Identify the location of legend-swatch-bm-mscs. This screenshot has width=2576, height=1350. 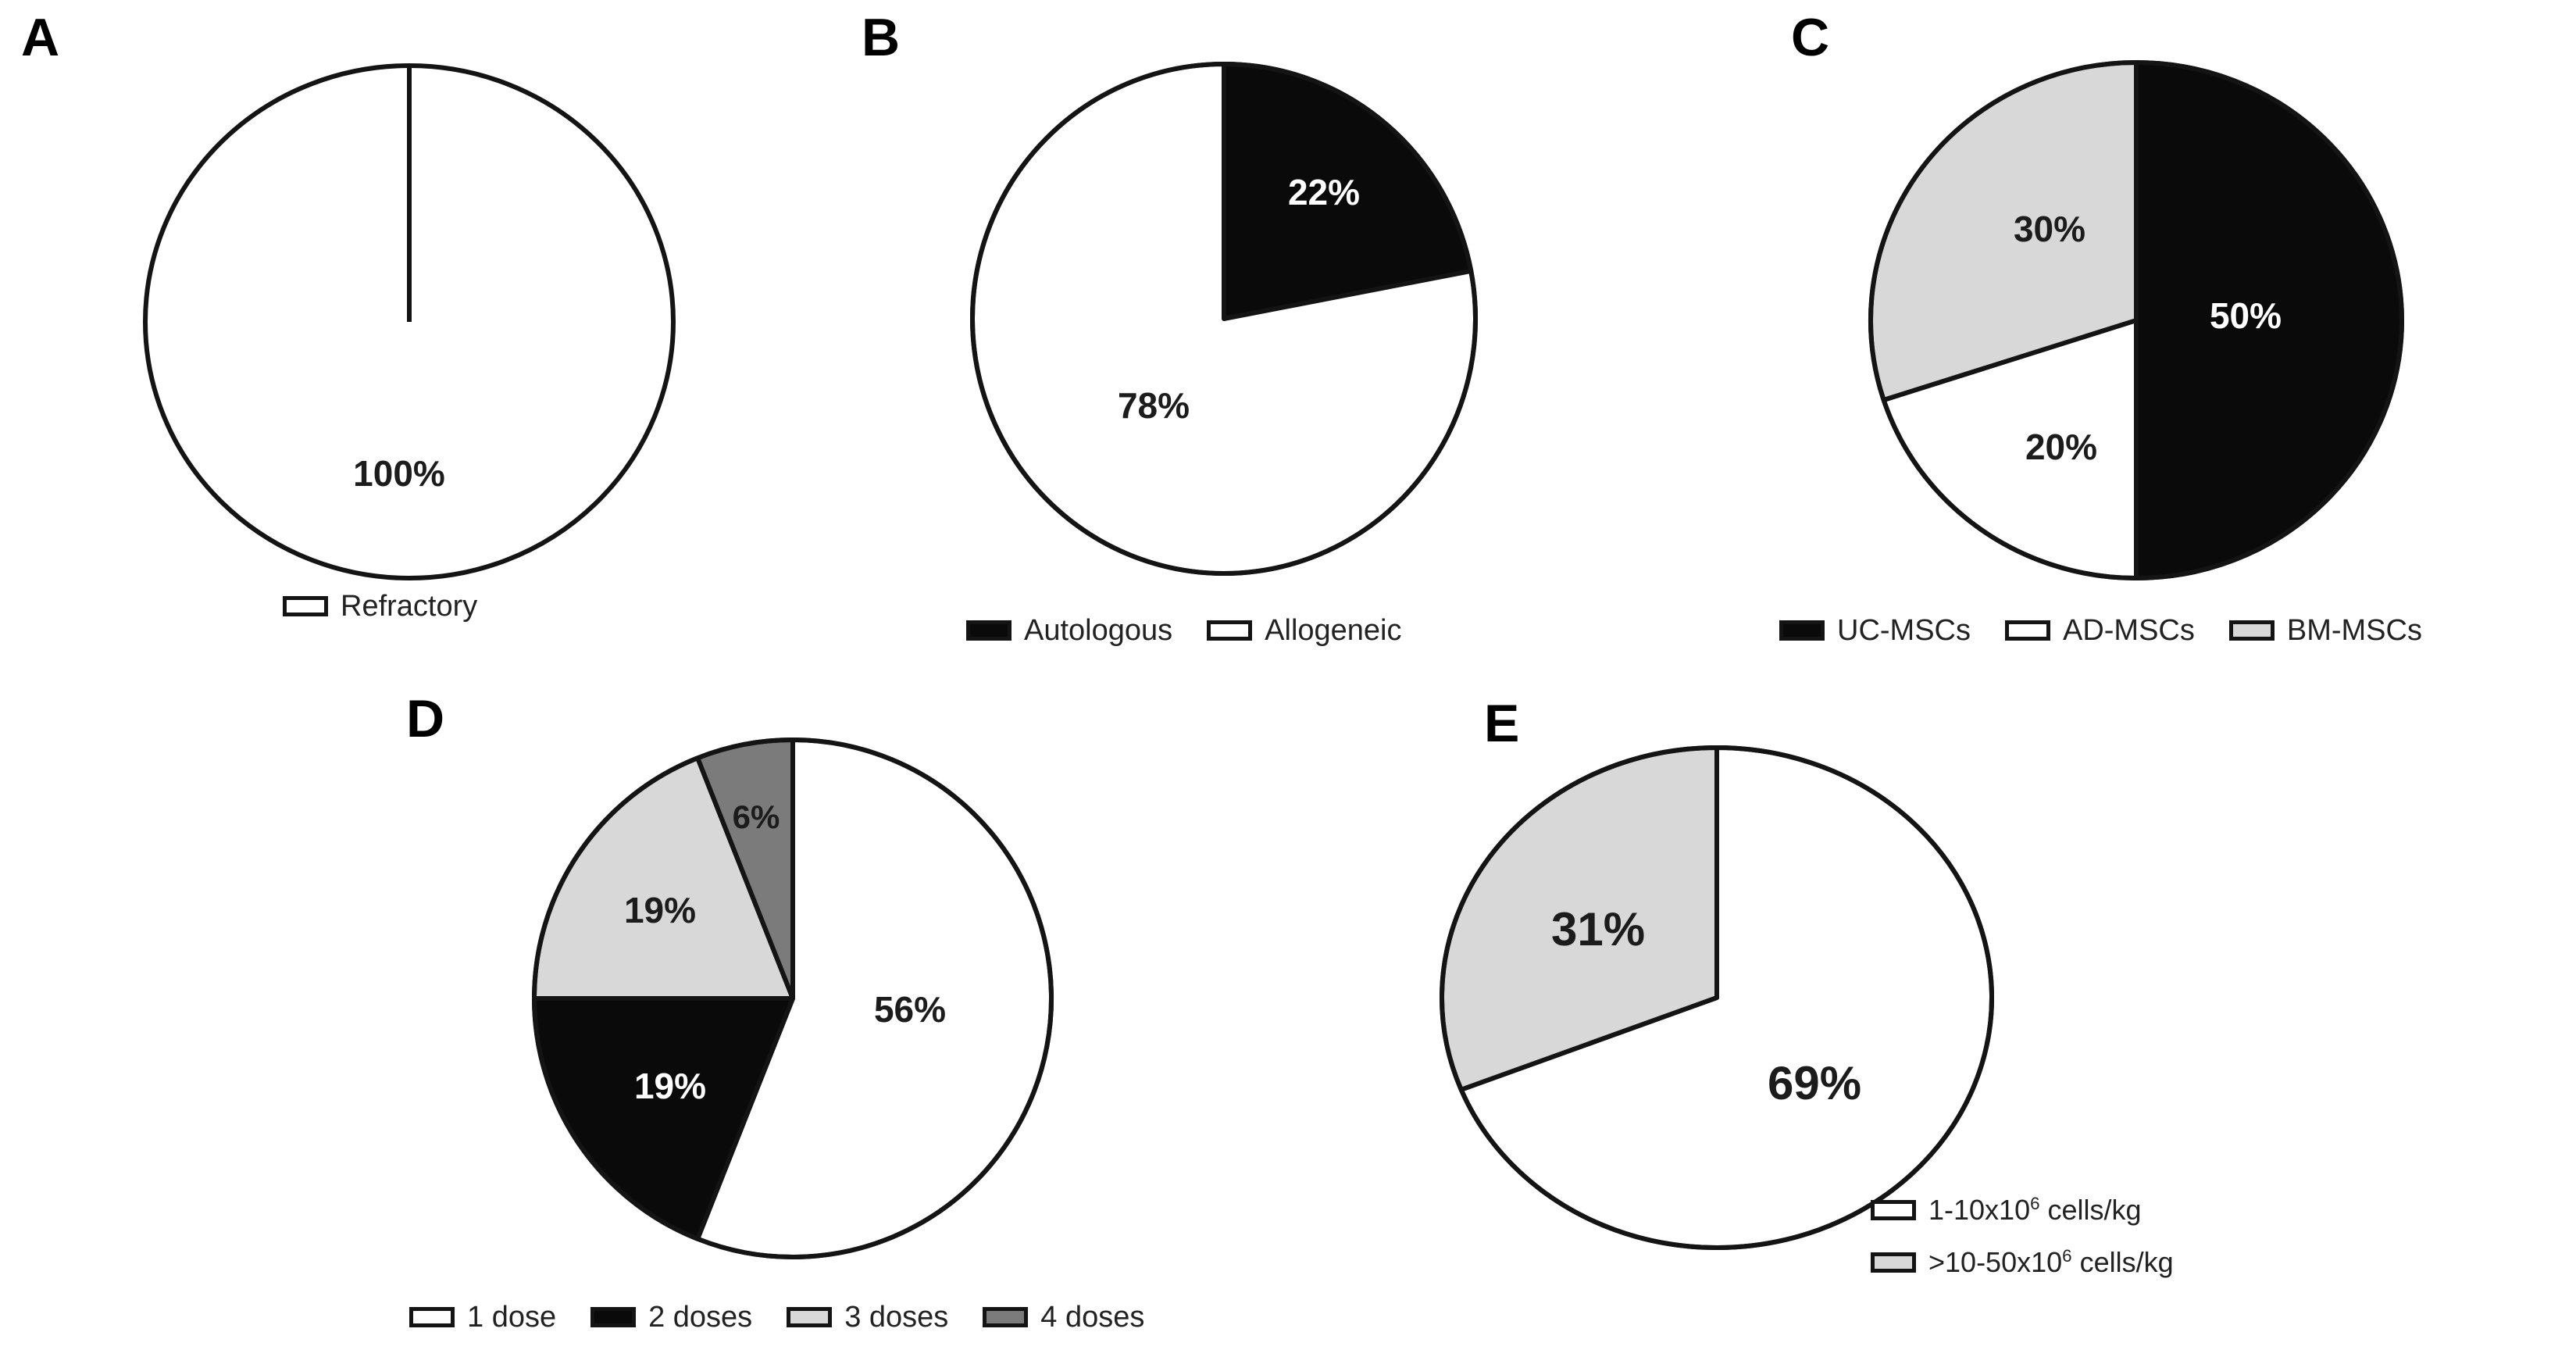
(2251, 630).